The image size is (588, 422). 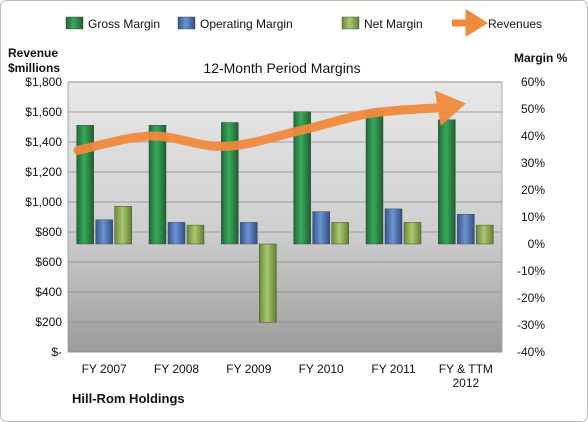 What do you see at coordinates (48, 262) in the screenshot?
I see `left-tick-label: $600` at bounding box center [48, 262].